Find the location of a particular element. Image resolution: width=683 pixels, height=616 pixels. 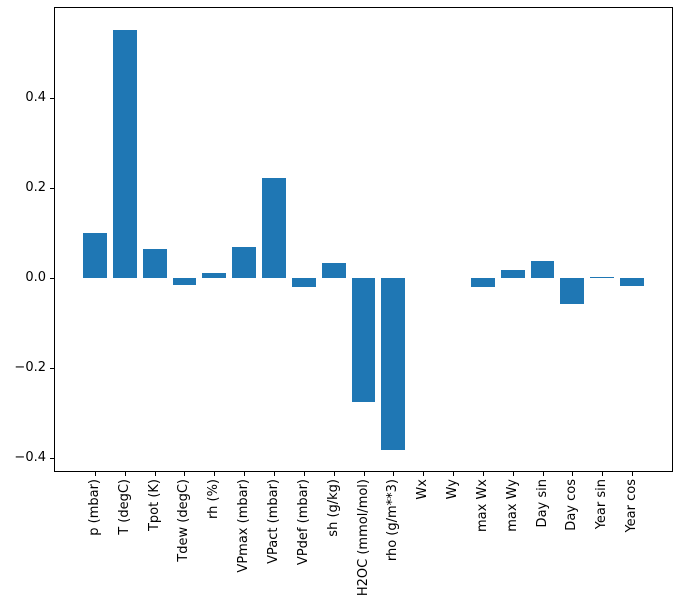

bar-p (mbar) is located at coordinates (95, 255).